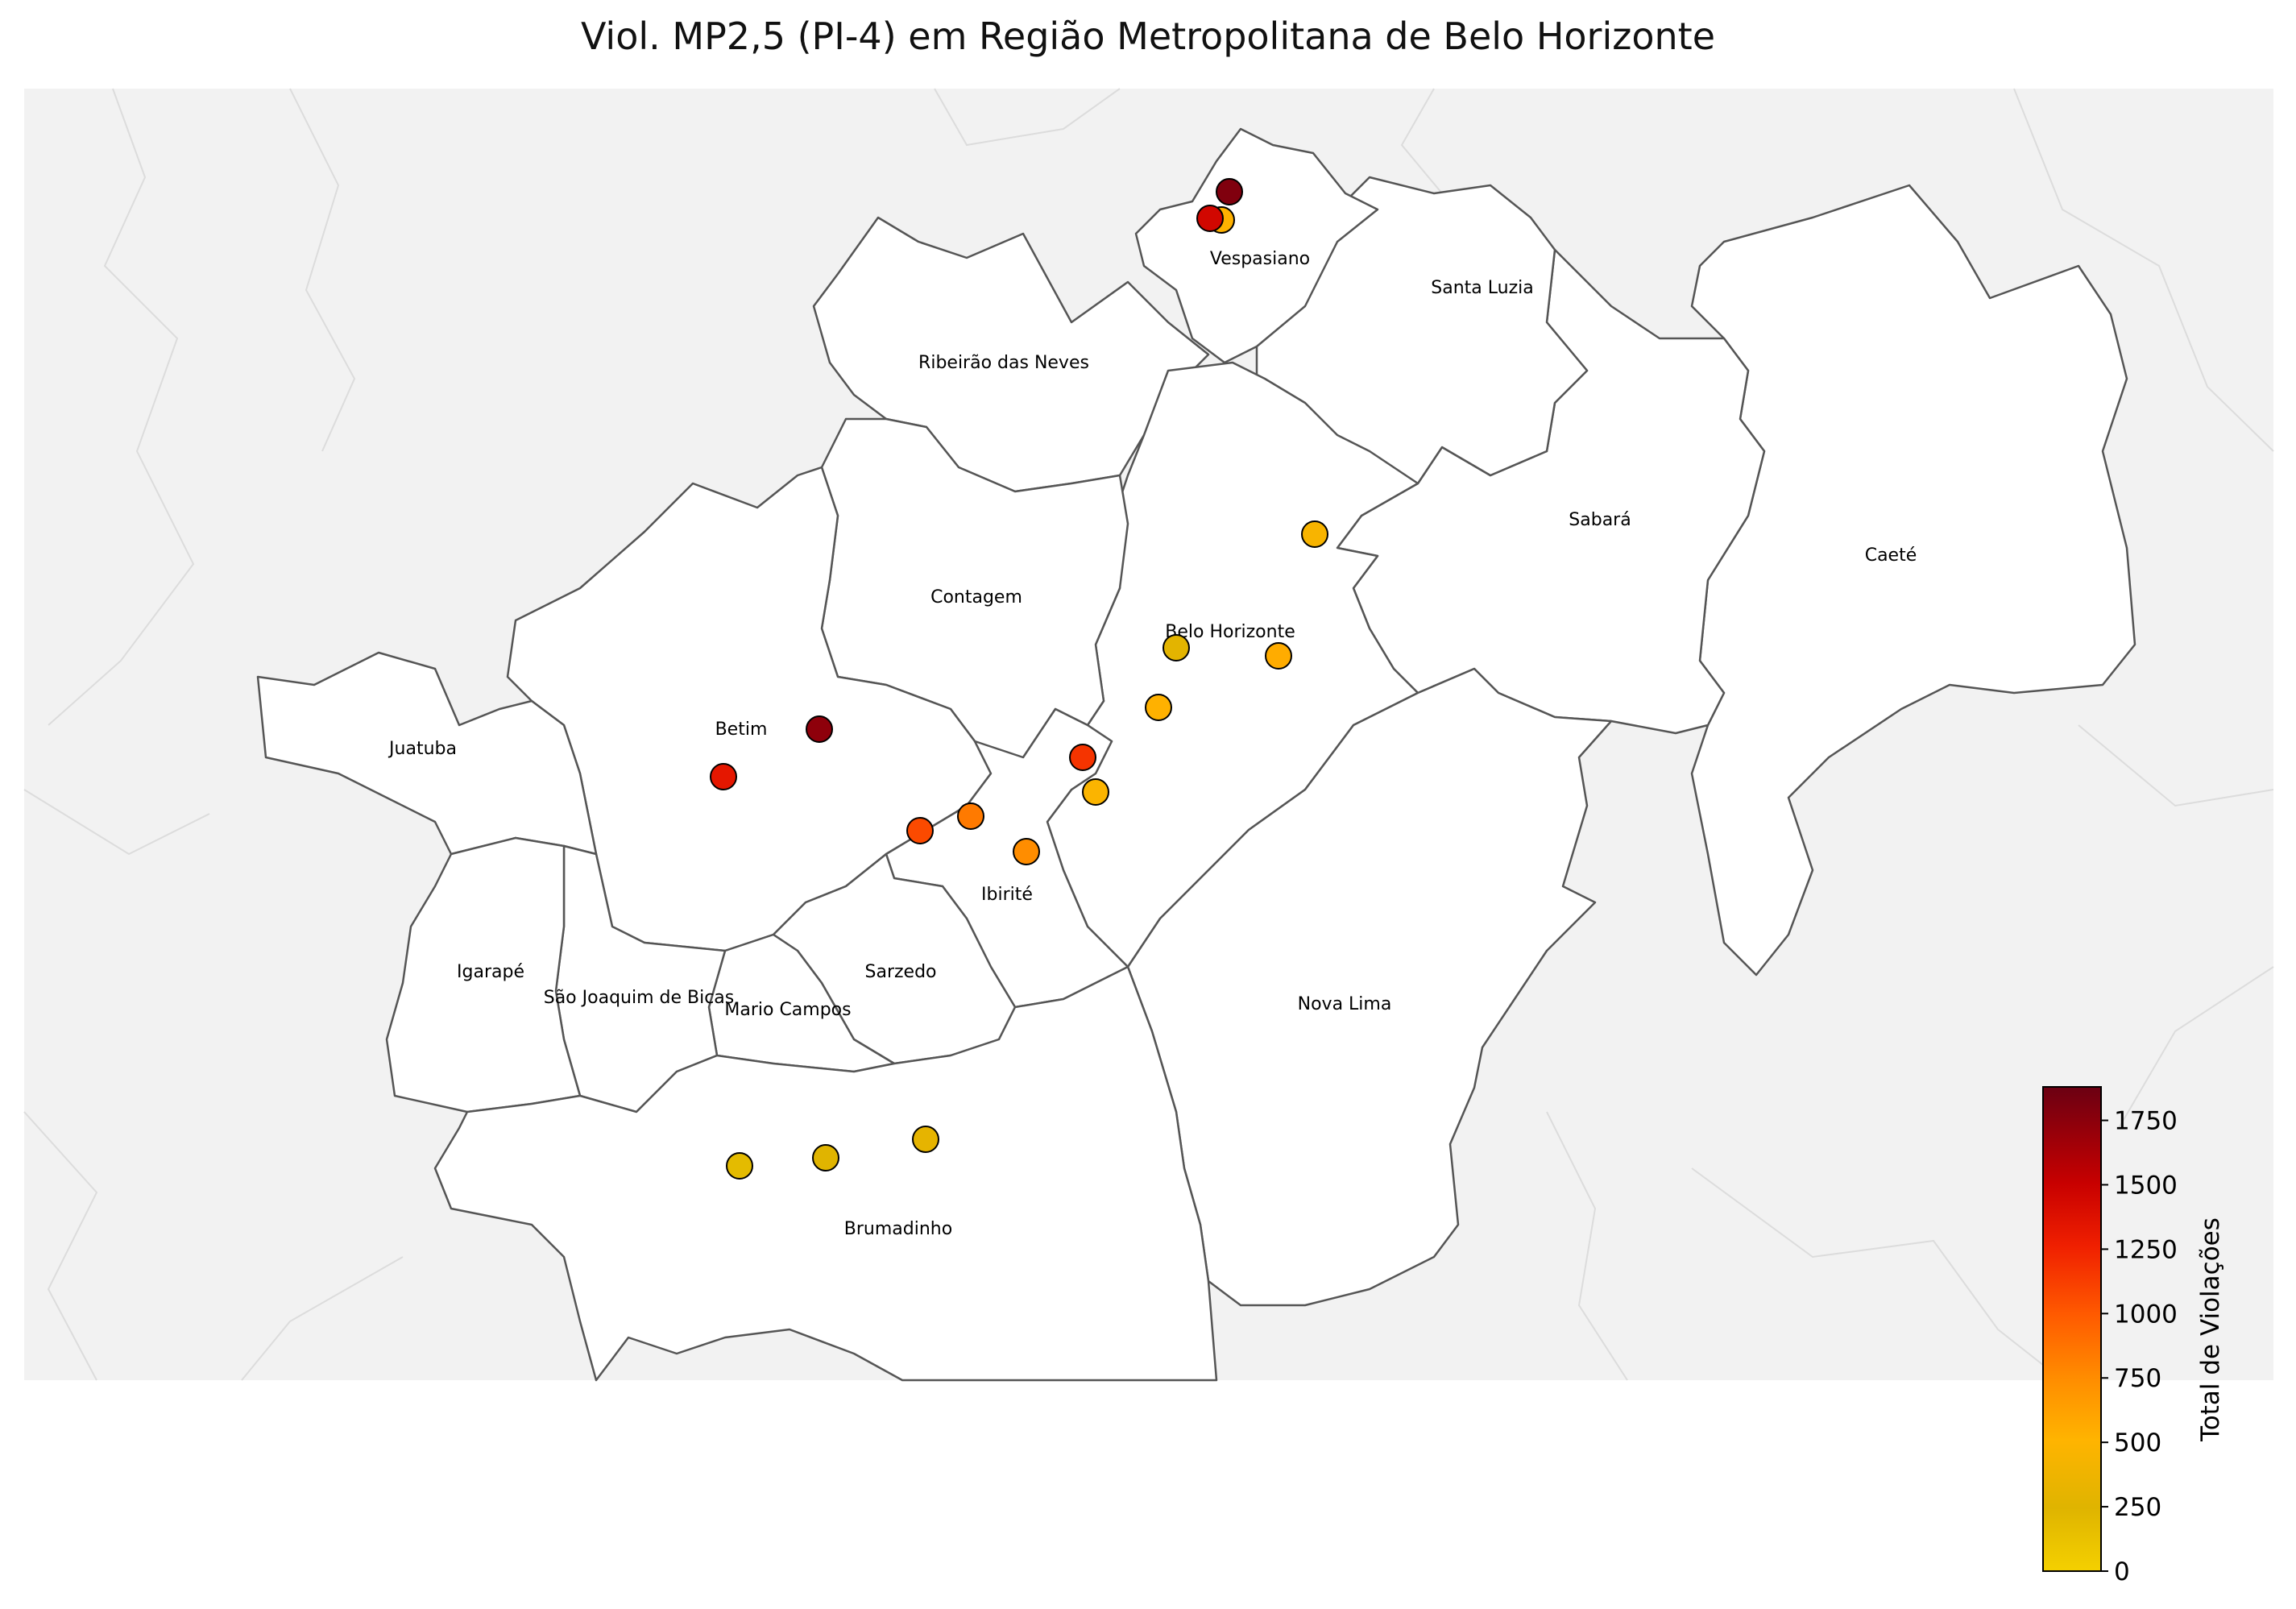 This screenshot has width=2296, height=1609. What do you see at coordinates (787, 1010) in the screenshot?
I see `label-mario-campos: Mario Campos` at bounding box center [787, 1010].